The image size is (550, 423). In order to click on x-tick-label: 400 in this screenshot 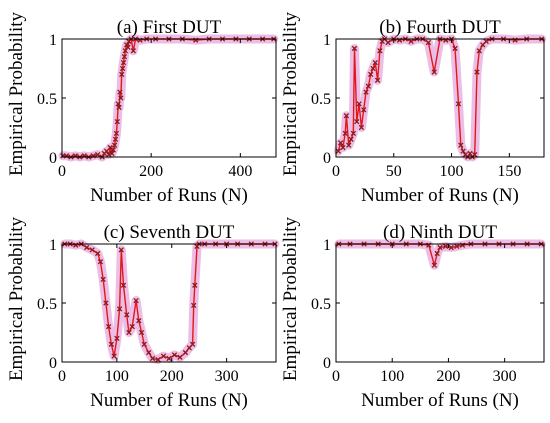, I will do `click(240, 171)`.